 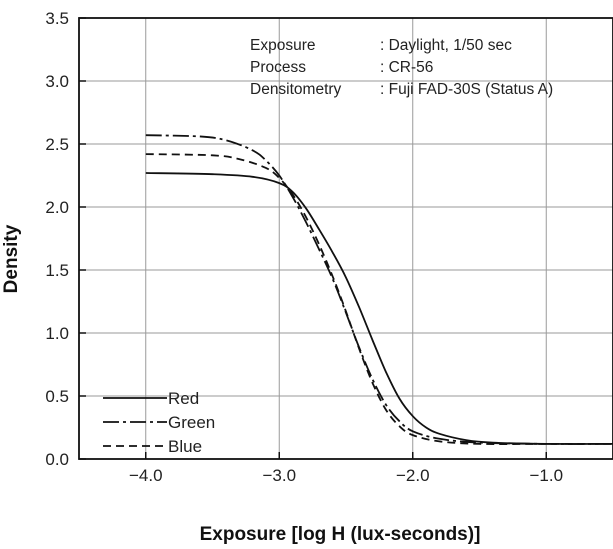 What do you see at coordinates (446, 45) in the screenshot?
I see `info-value: : Daylight, 1/50 sec` at bounding box center [446, 45].